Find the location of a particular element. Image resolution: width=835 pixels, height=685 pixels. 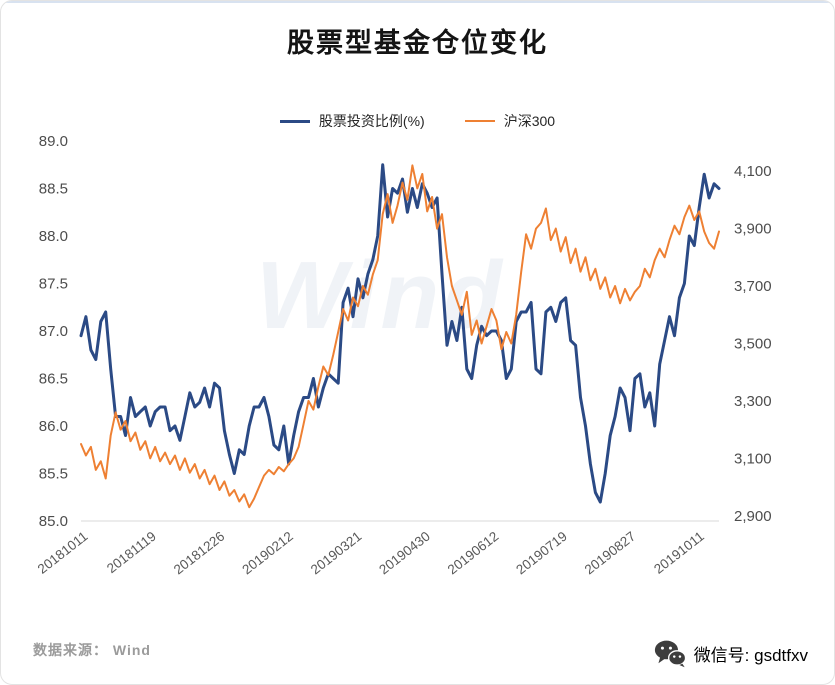

left-axis-tick-labels: 89.0 88.5 88.0 87.5 87.0 86.5 86.0 85.5 85.0 is located at coordinates (53, 331).